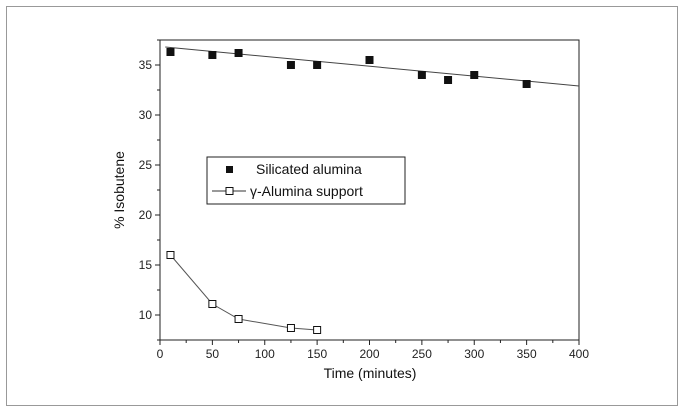  Describe the element at coordinates (160, 354) in the screenshot. I see `x-tick-label: 0` at that location.